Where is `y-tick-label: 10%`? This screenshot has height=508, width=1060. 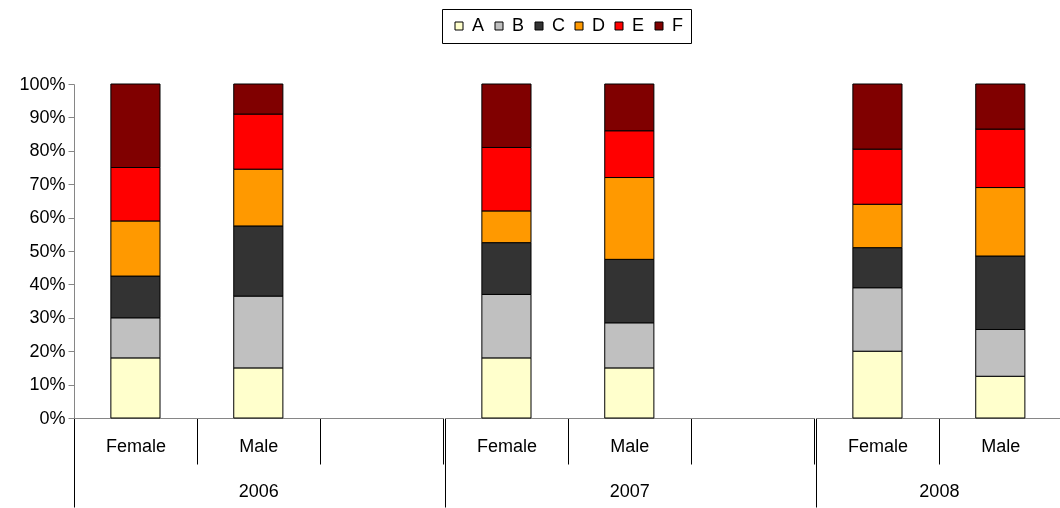 y-tick-label: 10% is located at coordinates (47, 384).